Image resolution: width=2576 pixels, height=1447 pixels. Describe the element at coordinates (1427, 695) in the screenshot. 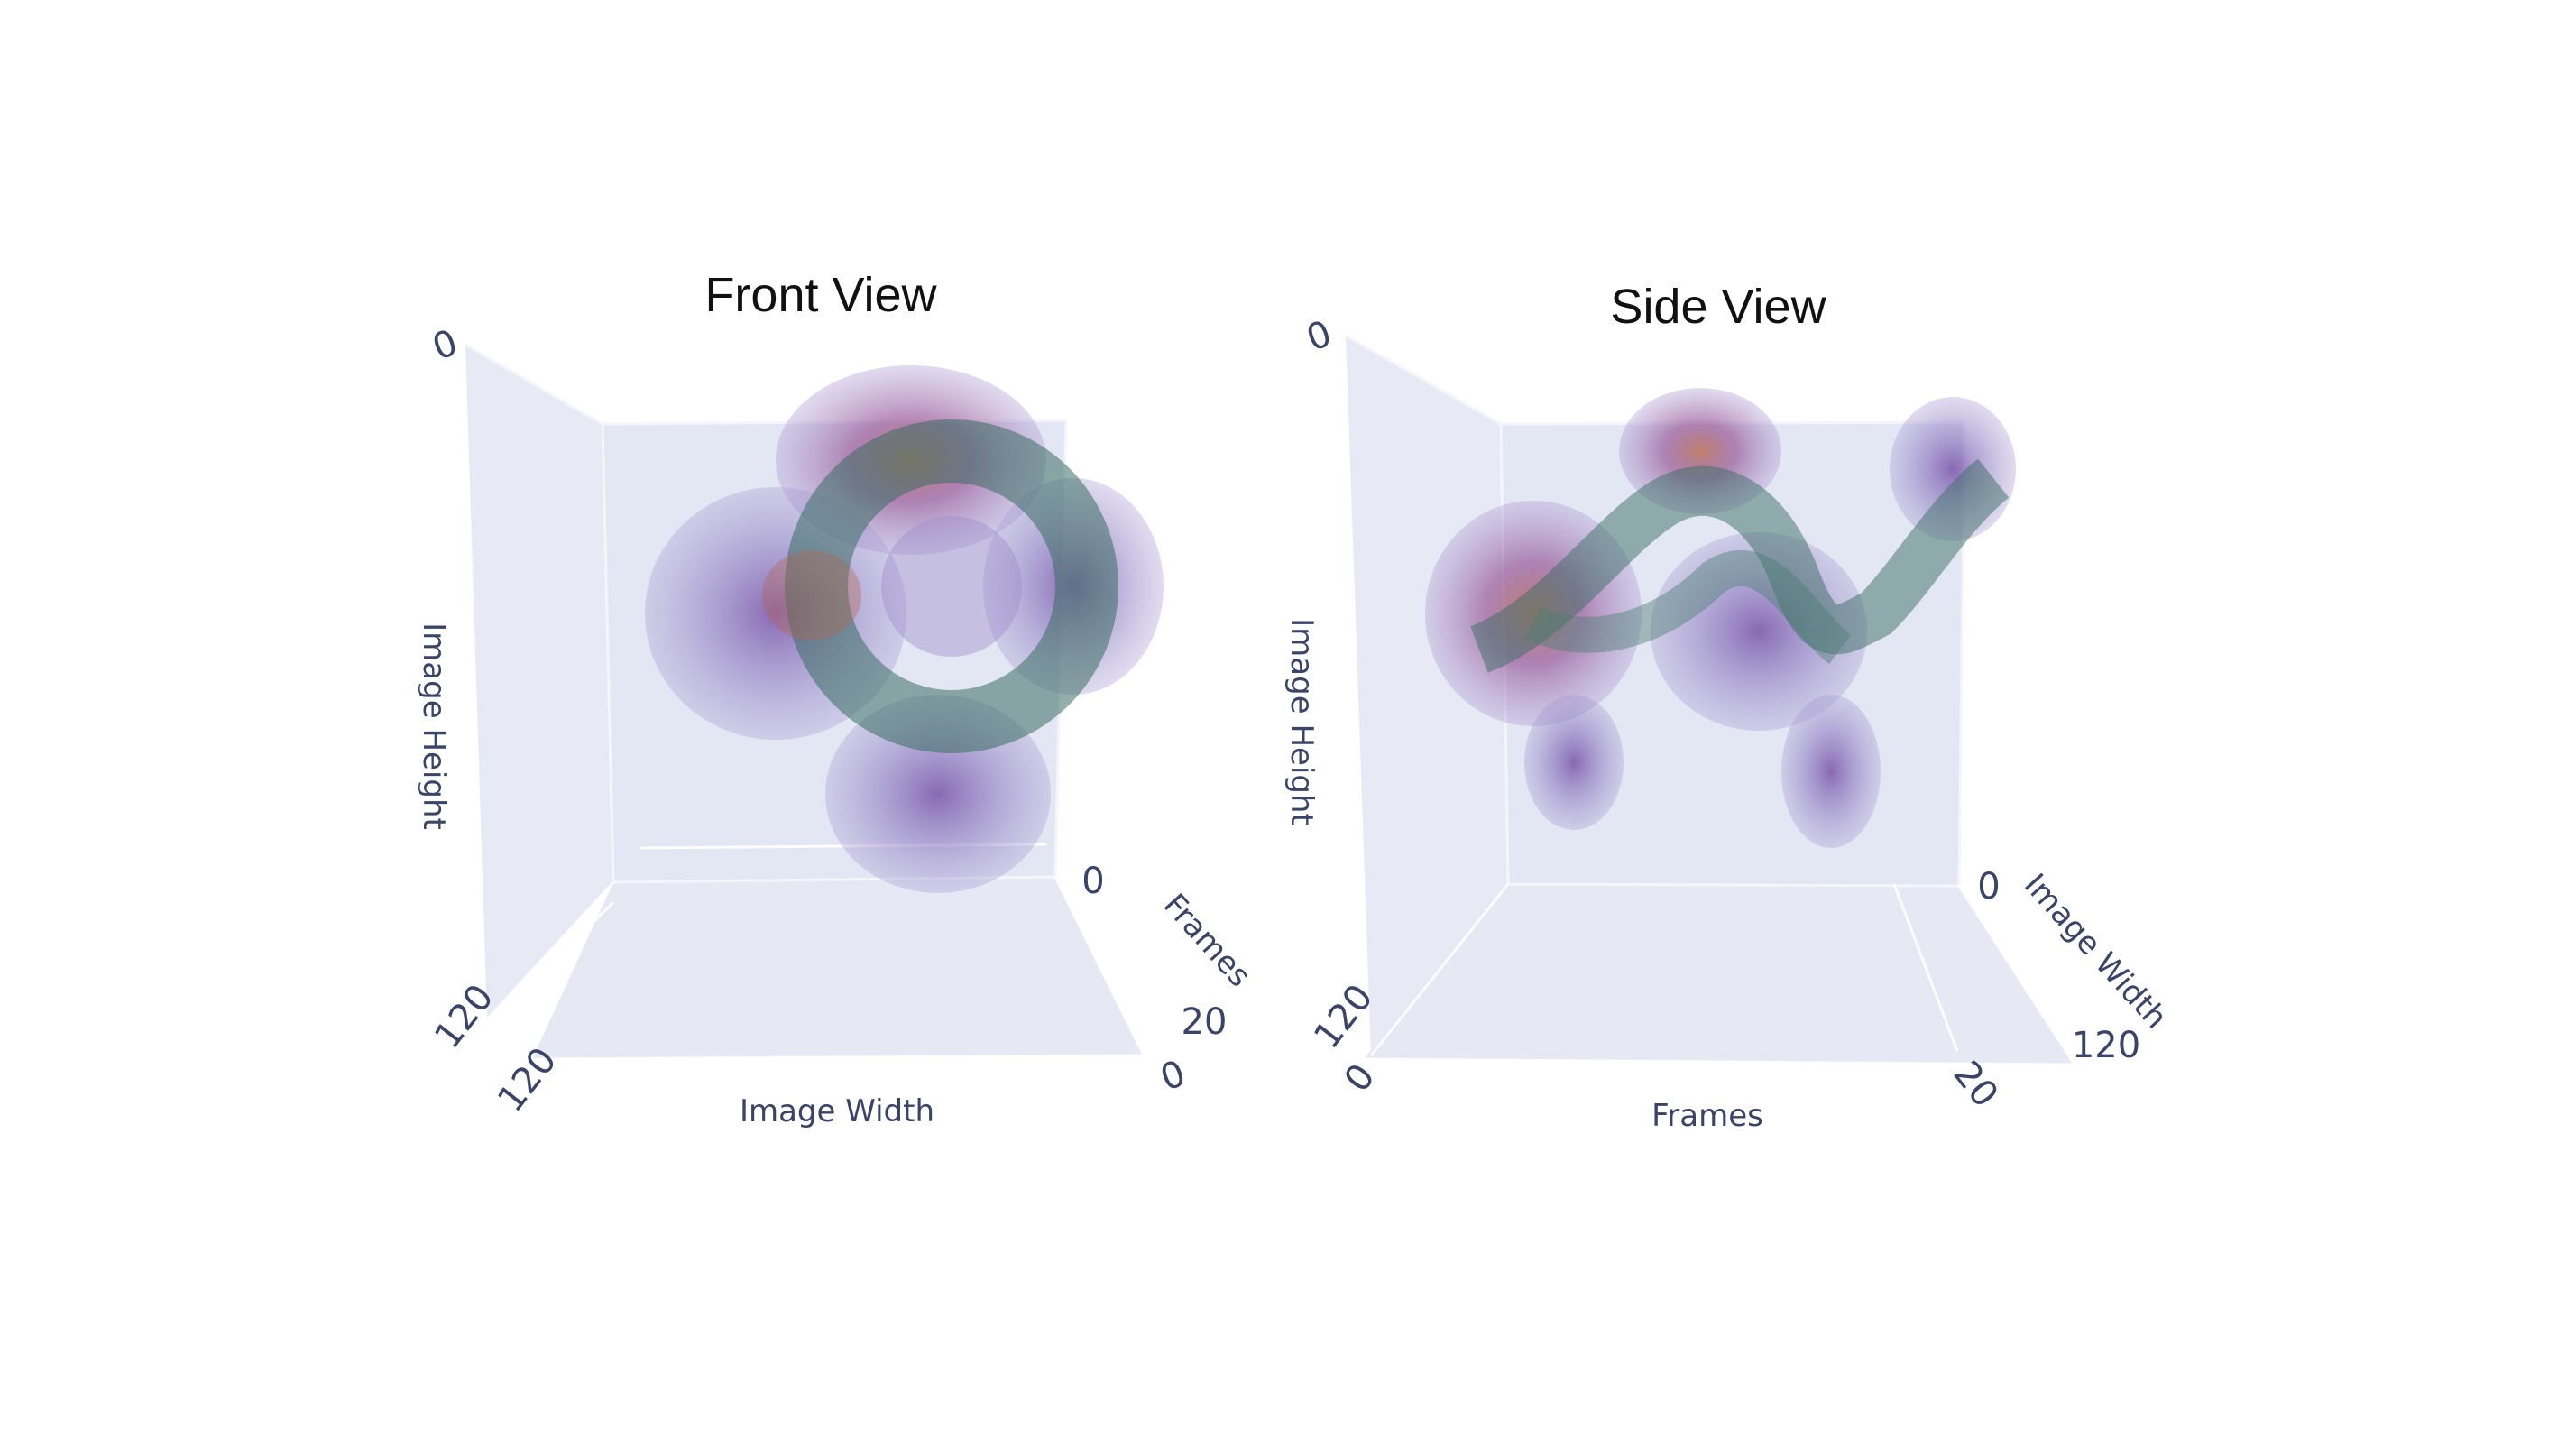

I see `side-left-wall` at that location.